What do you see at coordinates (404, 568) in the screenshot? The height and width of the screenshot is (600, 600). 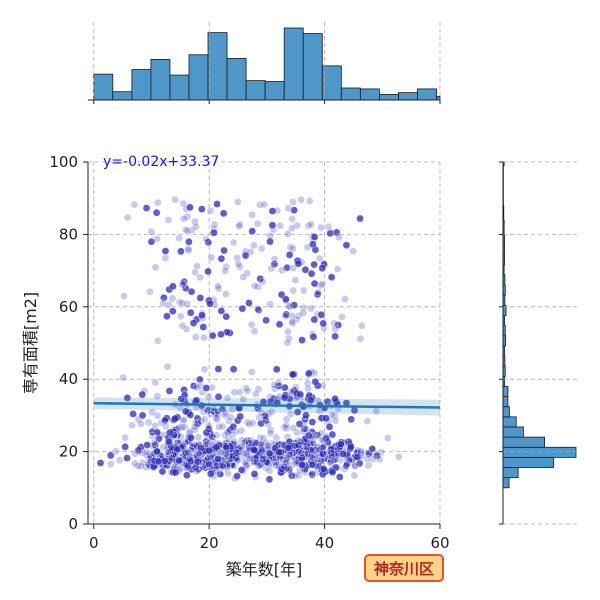 I see `region-badge: 神奈川区` at bounding box center [404, 568].